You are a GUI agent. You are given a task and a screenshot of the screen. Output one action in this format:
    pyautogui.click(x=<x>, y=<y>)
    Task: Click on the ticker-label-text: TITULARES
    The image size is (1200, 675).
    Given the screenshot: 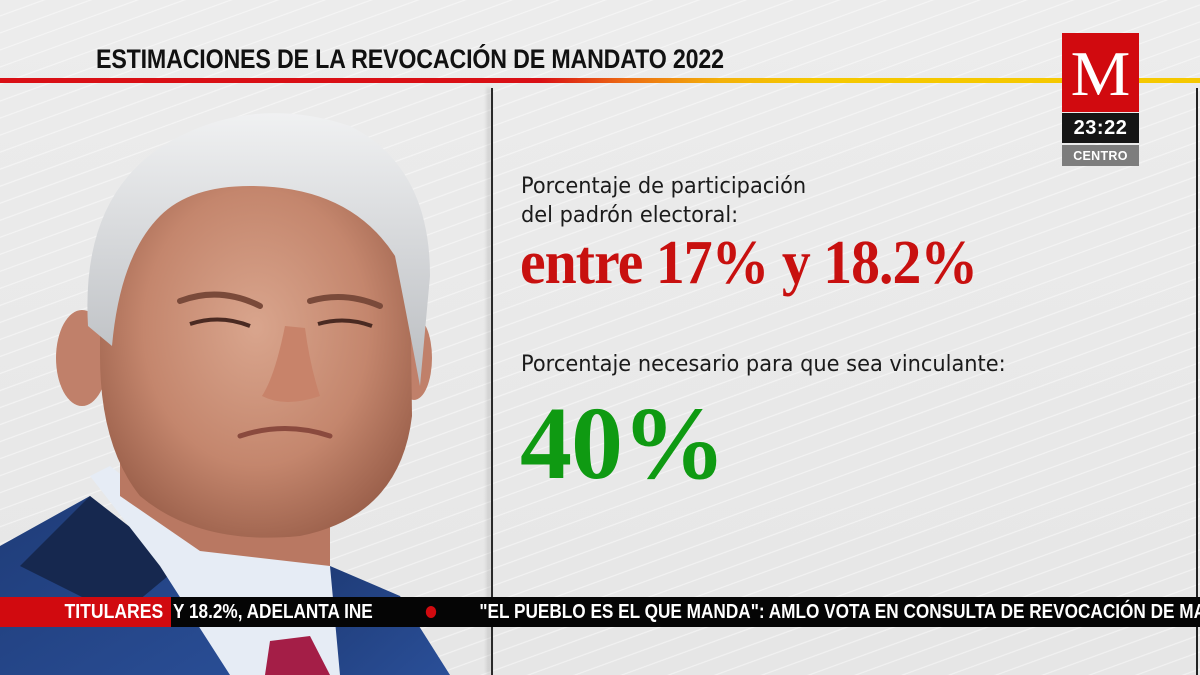 What is the action you would take?
    pyautogui.click(x=113, y=611)
    